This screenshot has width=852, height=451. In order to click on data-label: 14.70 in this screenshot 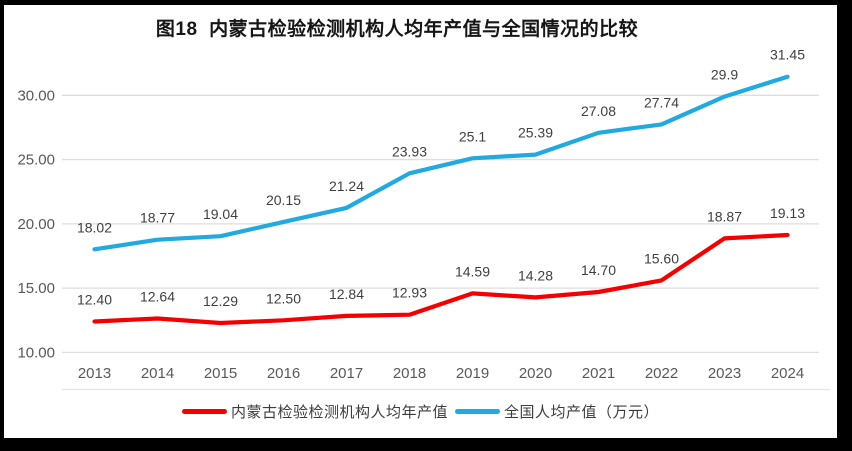, I will do `click(598, 270)`.